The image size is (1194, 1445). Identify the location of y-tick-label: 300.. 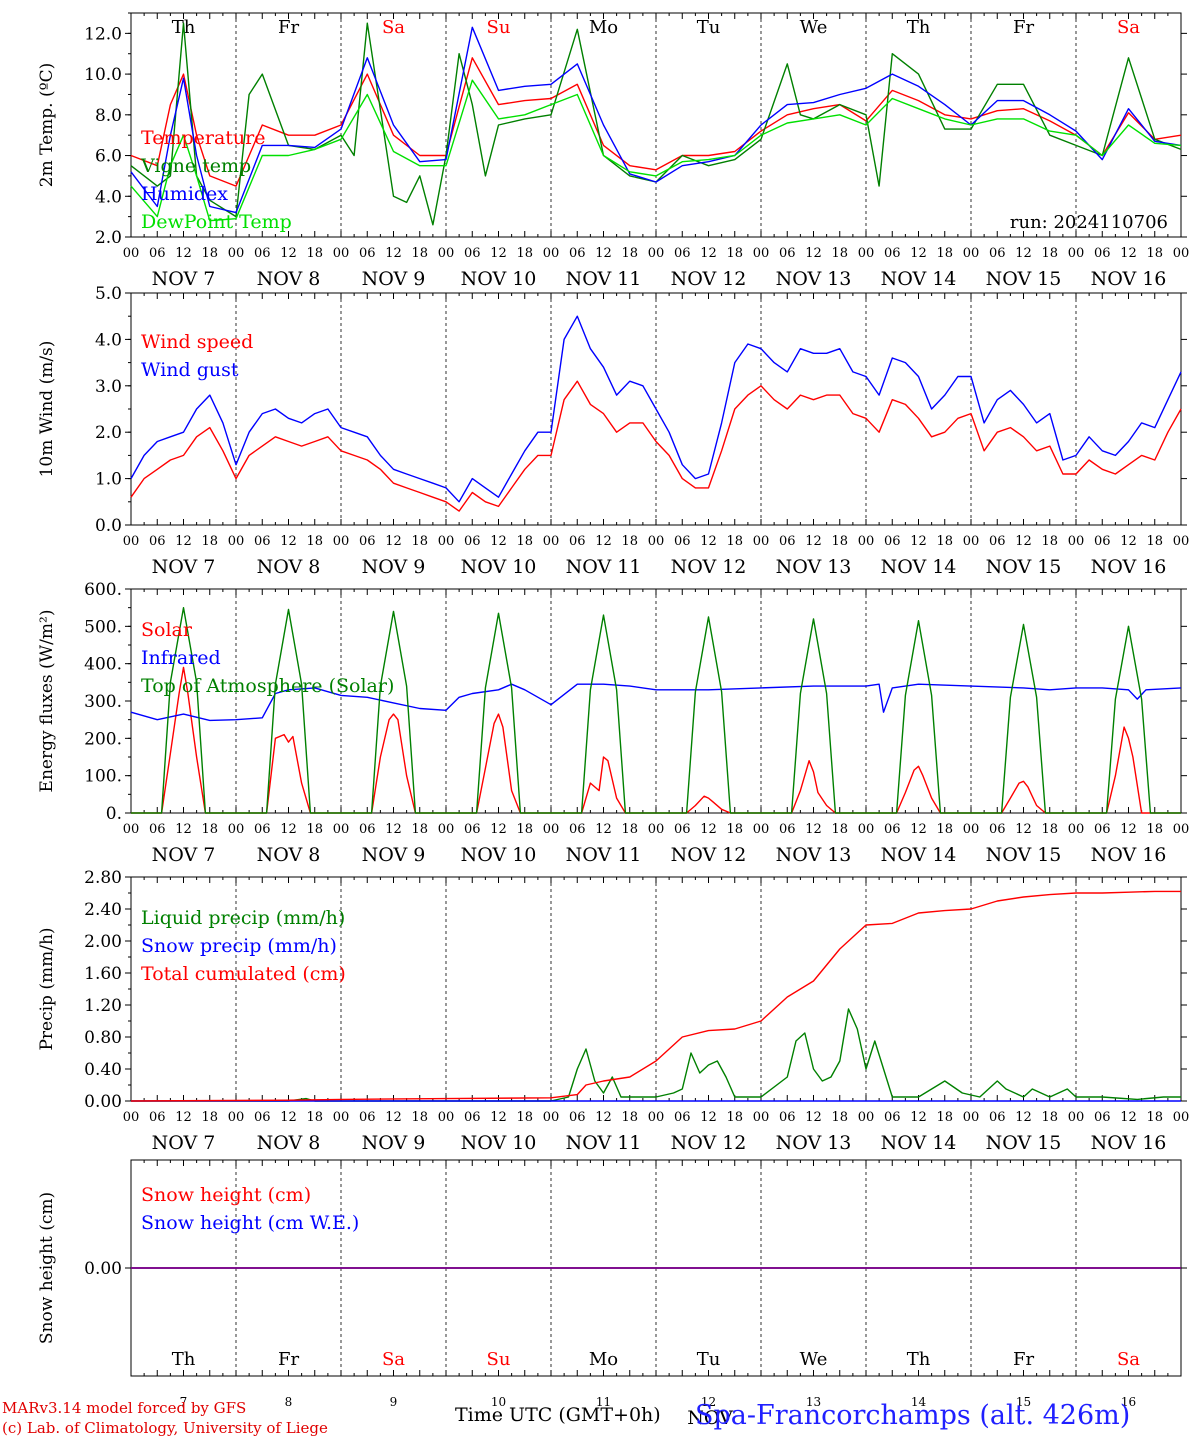
(103, 702).